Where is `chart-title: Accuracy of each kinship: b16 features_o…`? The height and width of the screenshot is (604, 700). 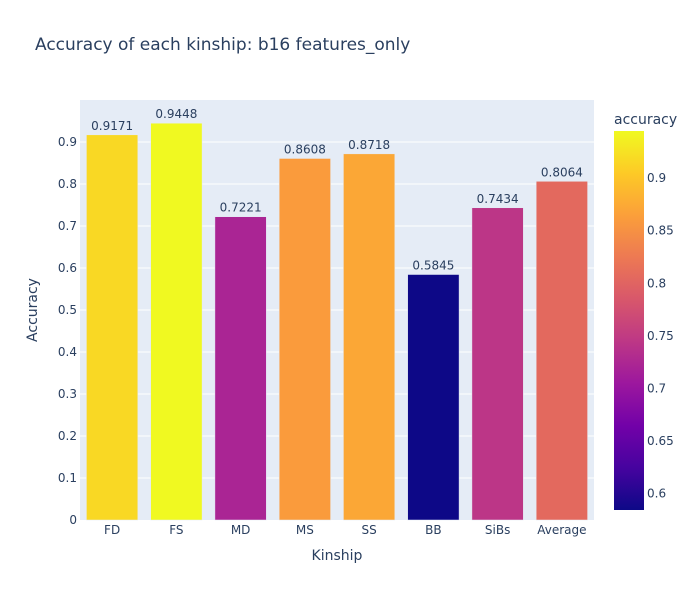 chart-title: Accuracy of each kinship: b16 features_o… is located at coordinates (222, 45).